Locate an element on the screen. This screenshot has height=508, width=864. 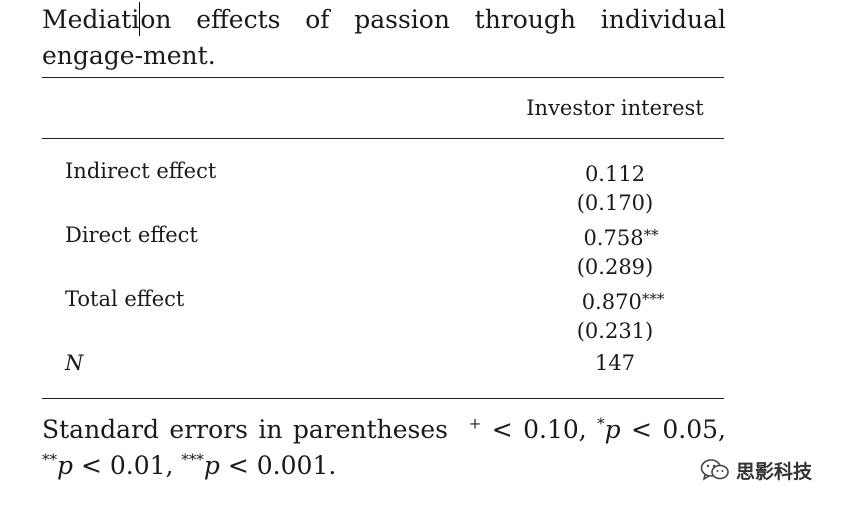
row-label-n: N is located at coordinates (74, 363).